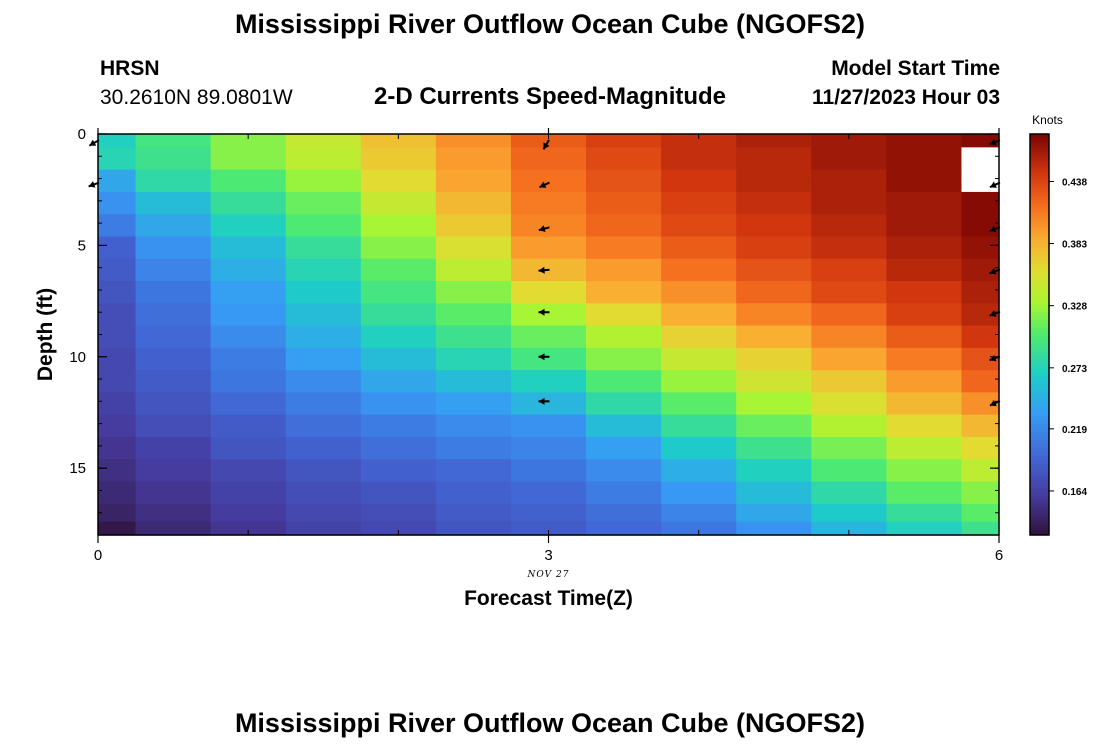 The image size is (1100, 750). I want to click on y-tick-label: 0, so click(82, 134).